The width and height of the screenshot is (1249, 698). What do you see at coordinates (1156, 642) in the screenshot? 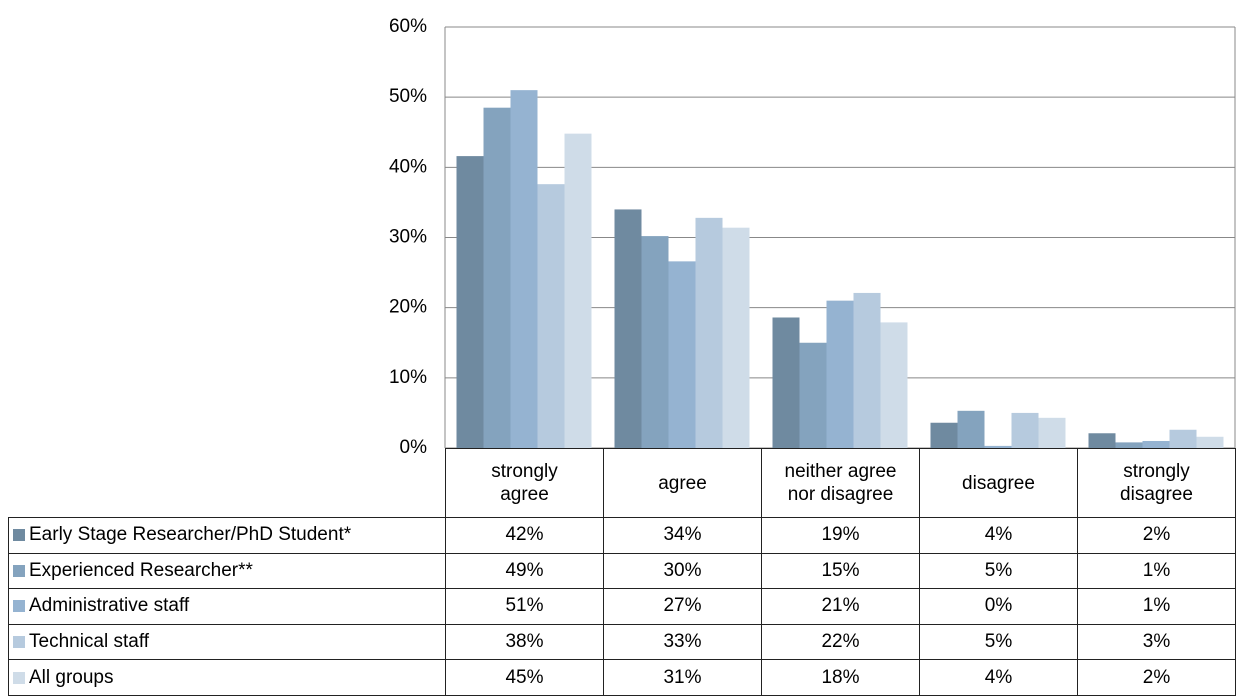
I see `value-label: 3%` at bounding box center [1156, 642].